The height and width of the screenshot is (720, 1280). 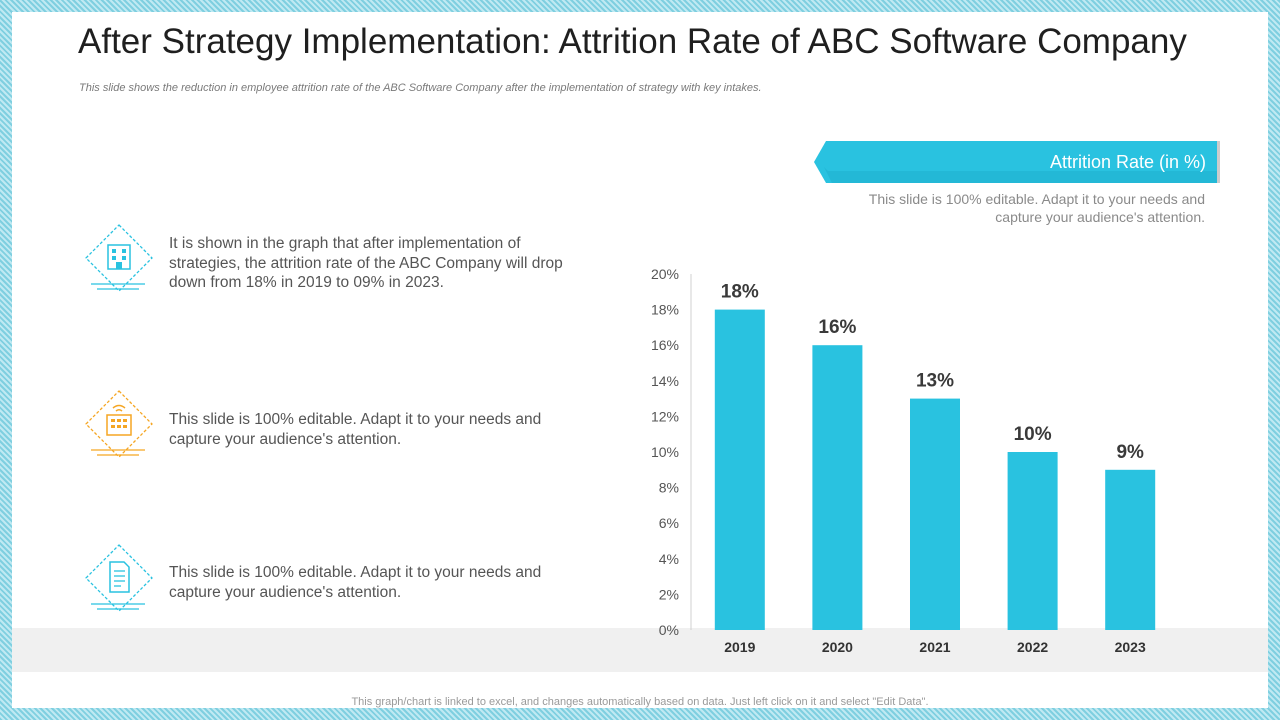 I want to click on banner-label: Attrition Rate (in %), so click(x=1127, y=162).